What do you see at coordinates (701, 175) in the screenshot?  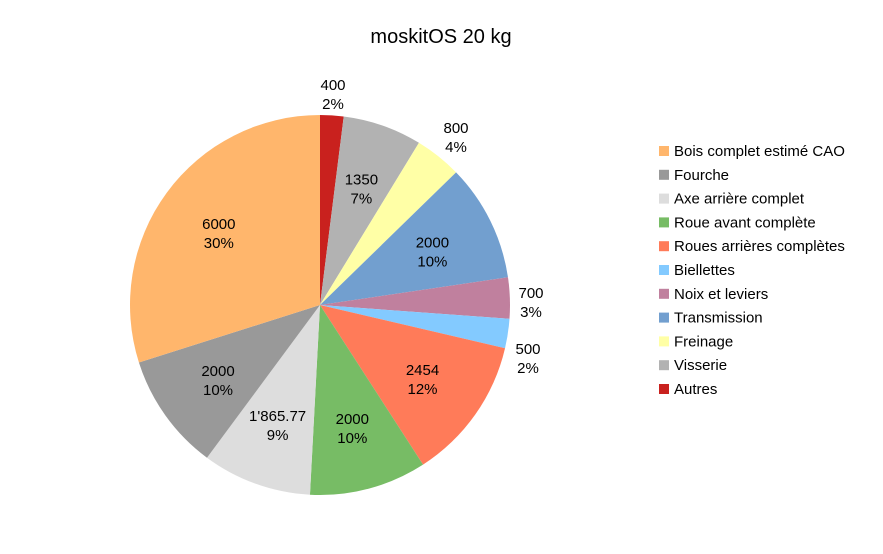 I see `legend-label-fourche: Fourche` at bounding box center [701, 175].